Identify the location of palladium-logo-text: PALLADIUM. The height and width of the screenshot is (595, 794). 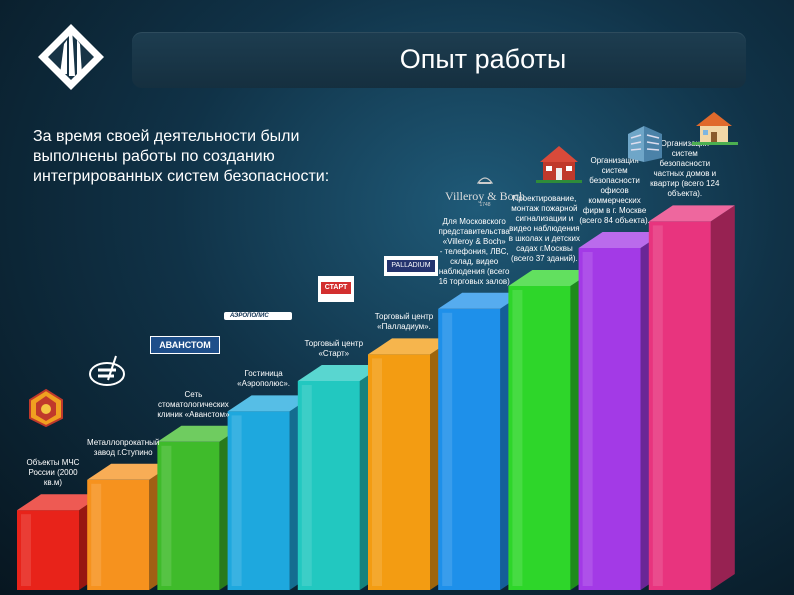
(411, 266).